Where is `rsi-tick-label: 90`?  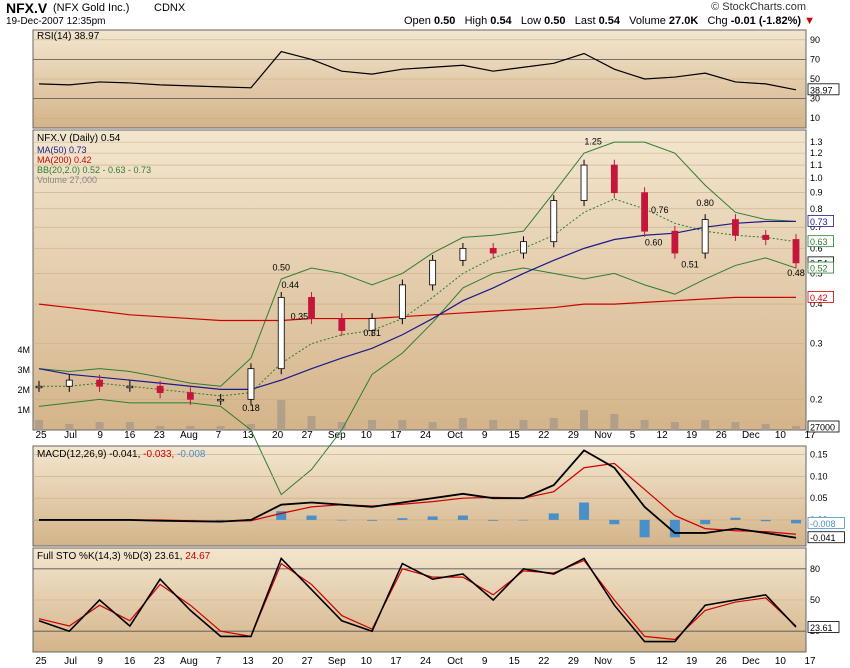
rsi-tick-label: 90 is located at coordinates (815, 40).